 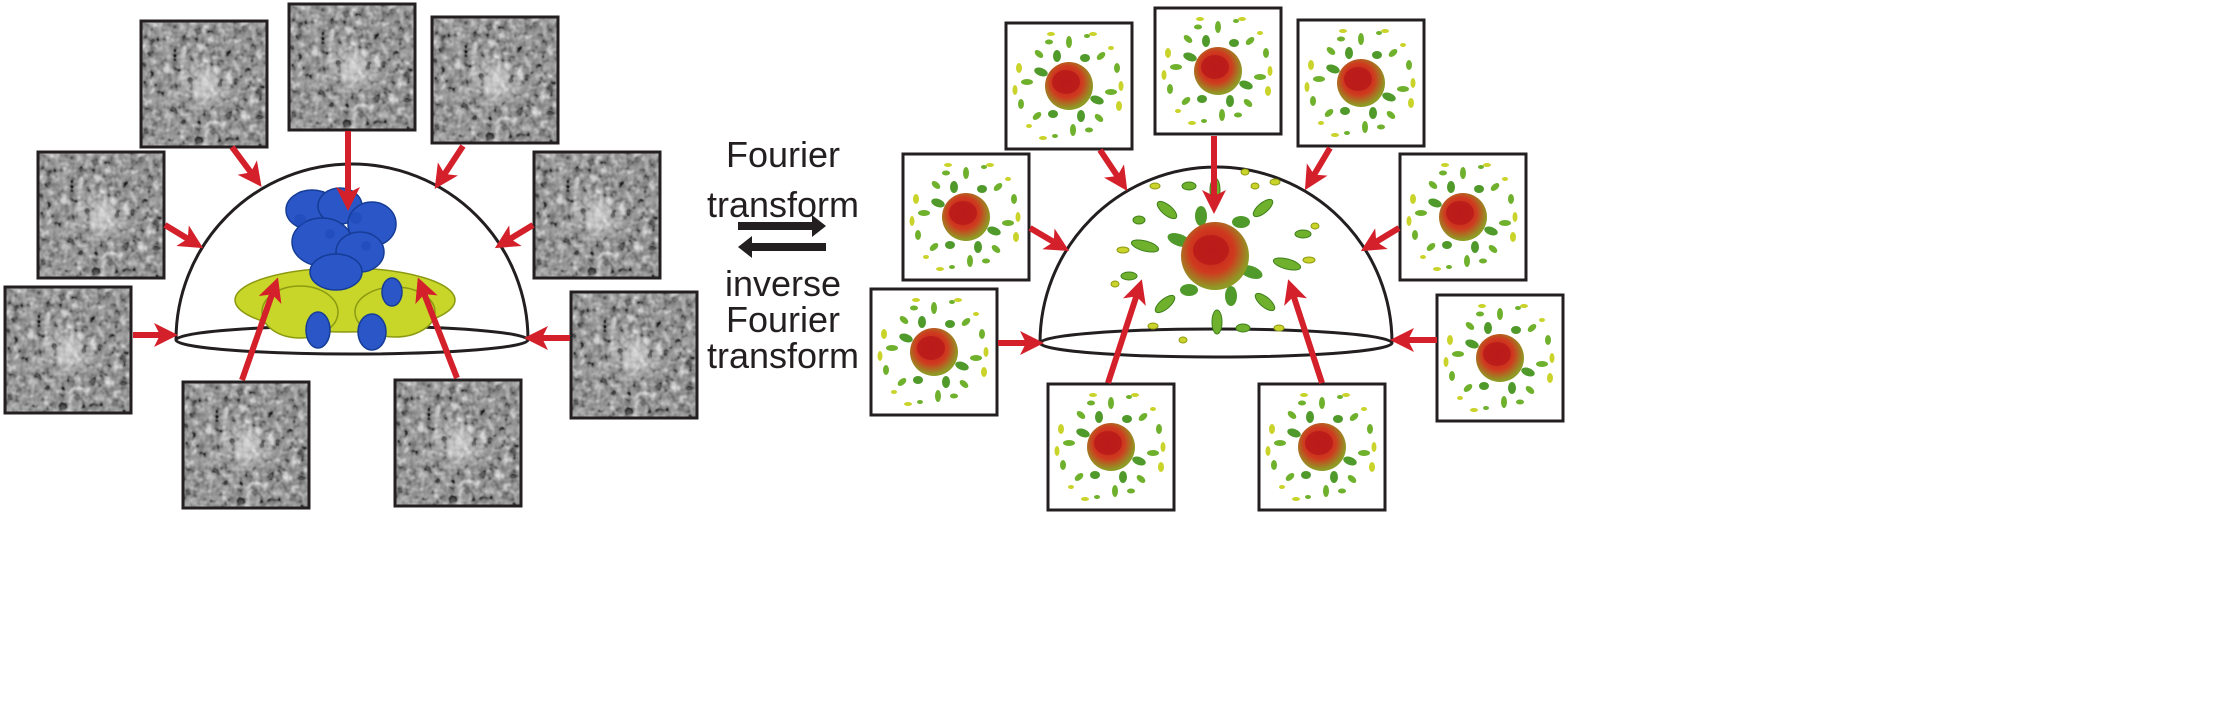 I want to click on inverse-label-line3: transform, so click(x=783, y=355).